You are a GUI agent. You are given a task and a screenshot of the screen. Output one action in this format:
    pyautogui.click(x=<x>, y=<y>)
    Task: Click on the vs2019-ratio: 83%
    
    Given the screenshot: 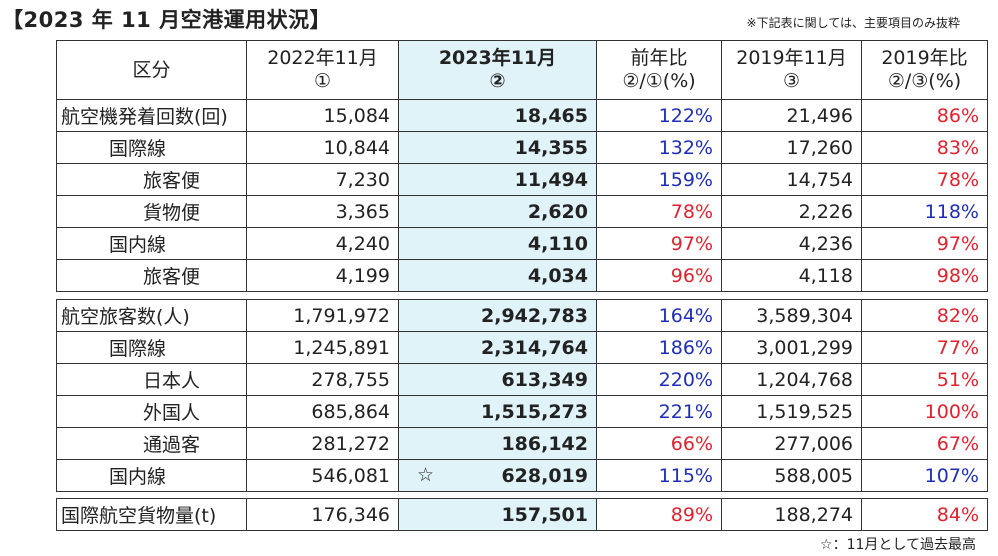 What is the action you would take?
    pyautogui.click(x=924, y=147)
    